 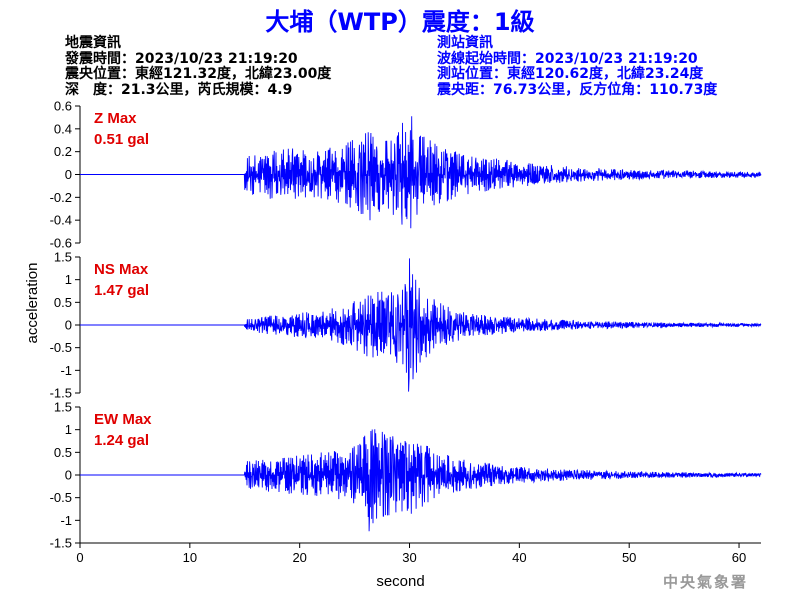 What do you see at coordinates (409, 557) in the screenshot?
I see `x-tick-label: 30` at bounding box center [409, 557].